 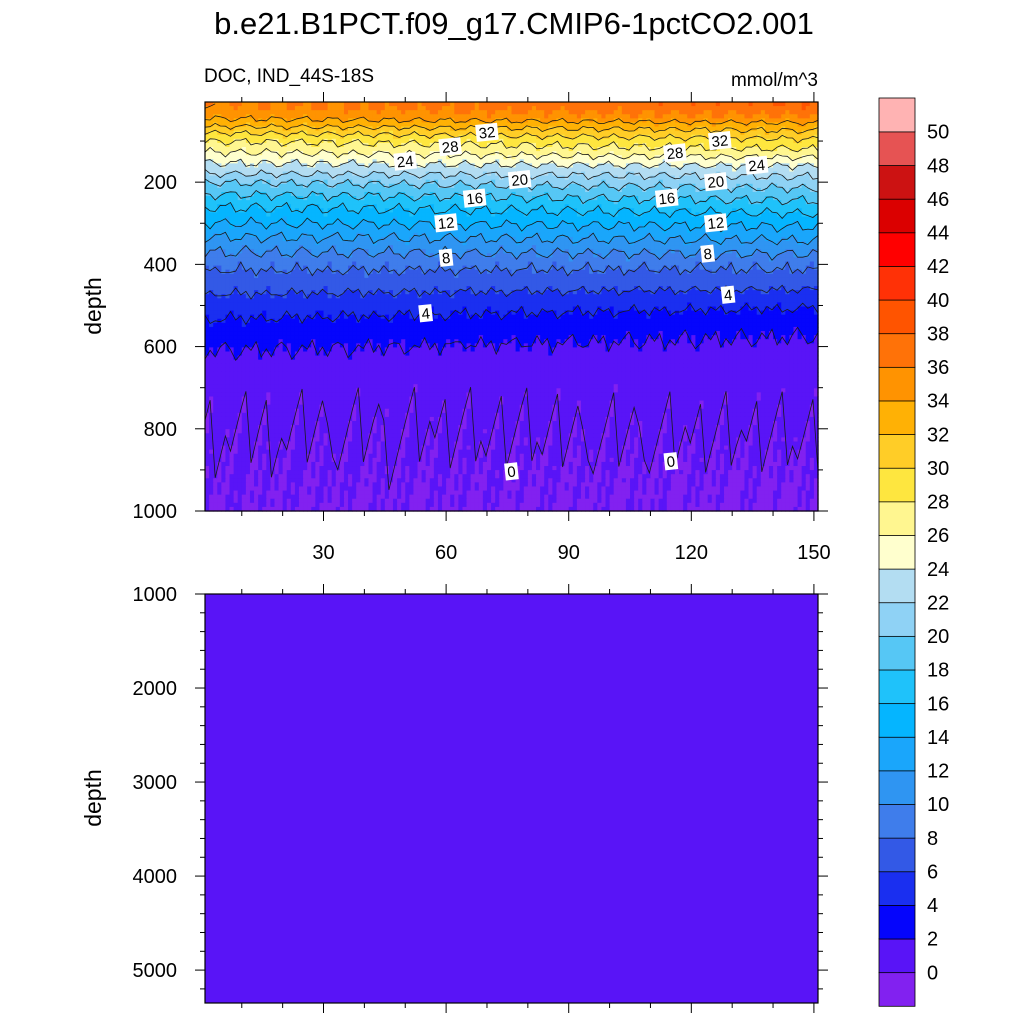 I want to click on variable-label: DOC, IND_44S-18S, so click(x=289, y=76).